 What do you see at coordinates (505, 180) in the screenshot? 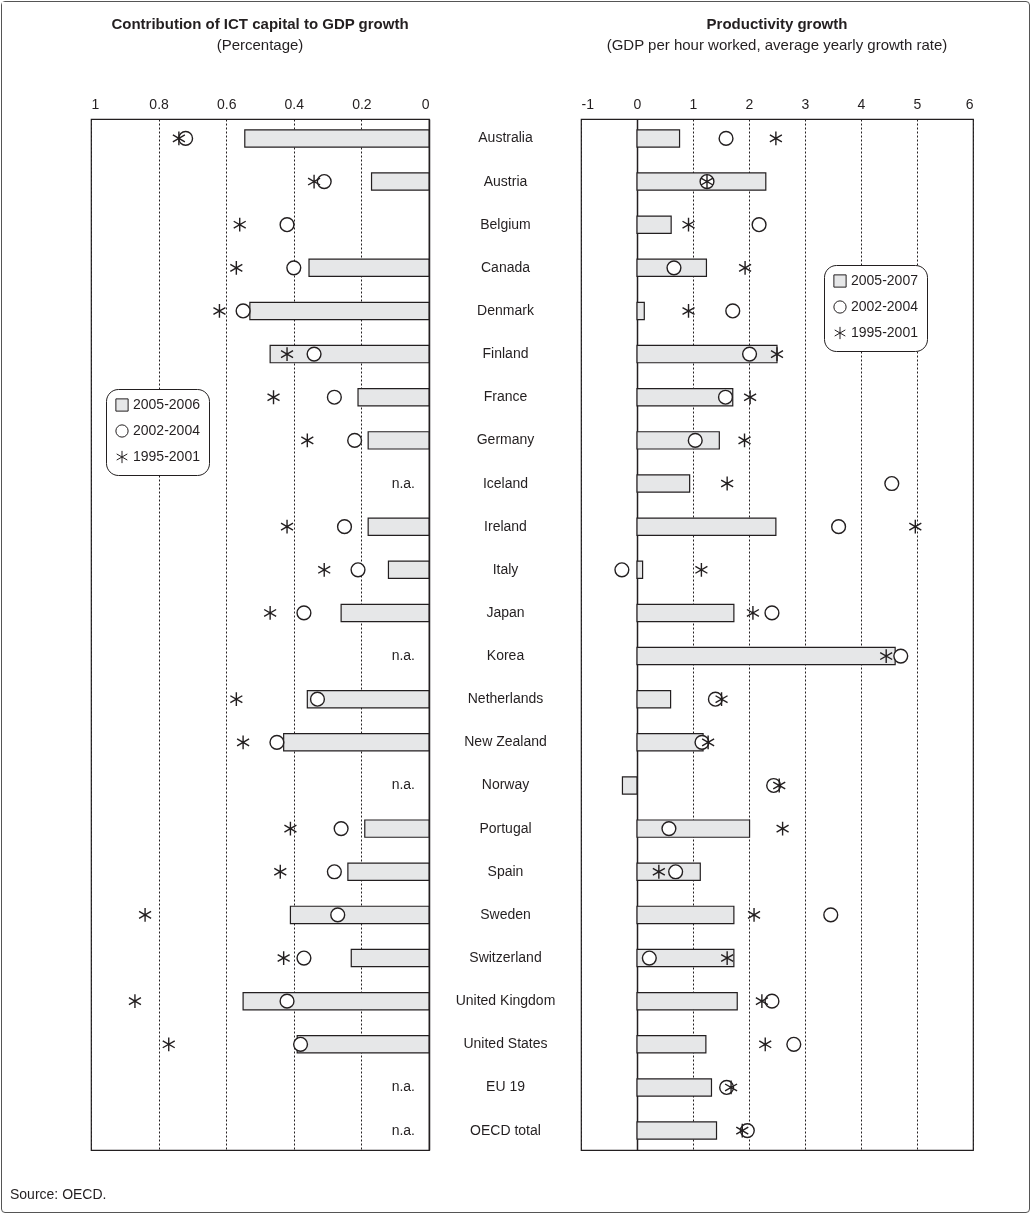
I see `y-tick-label: Austria` at bounding box center [505, 180].